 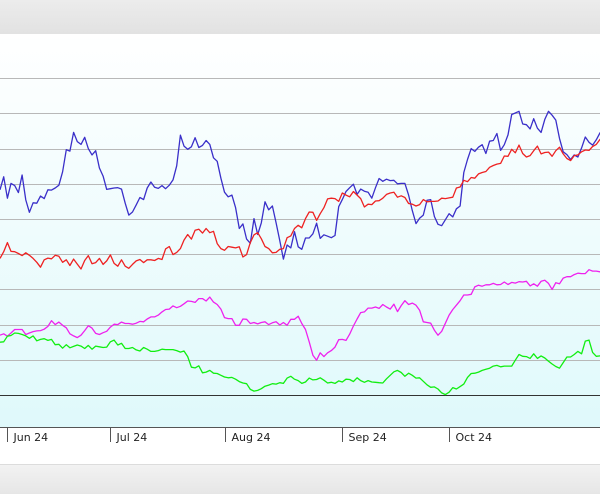 I want to click on x-tick-label: Aug 24, so click(x=251, y=437).